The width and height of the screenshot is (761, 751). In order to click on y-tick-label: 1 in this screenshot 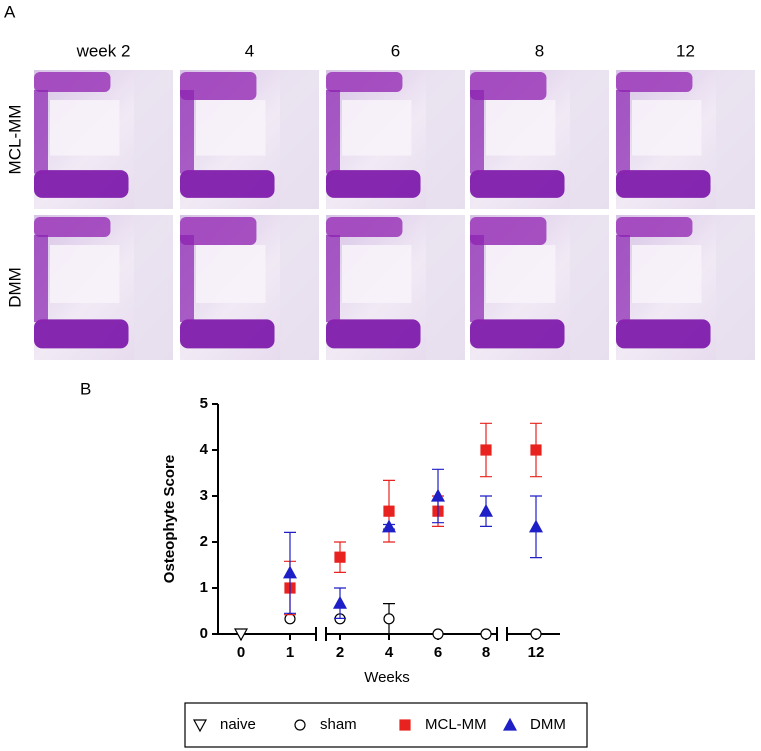, I will do `click(204, 587)`.